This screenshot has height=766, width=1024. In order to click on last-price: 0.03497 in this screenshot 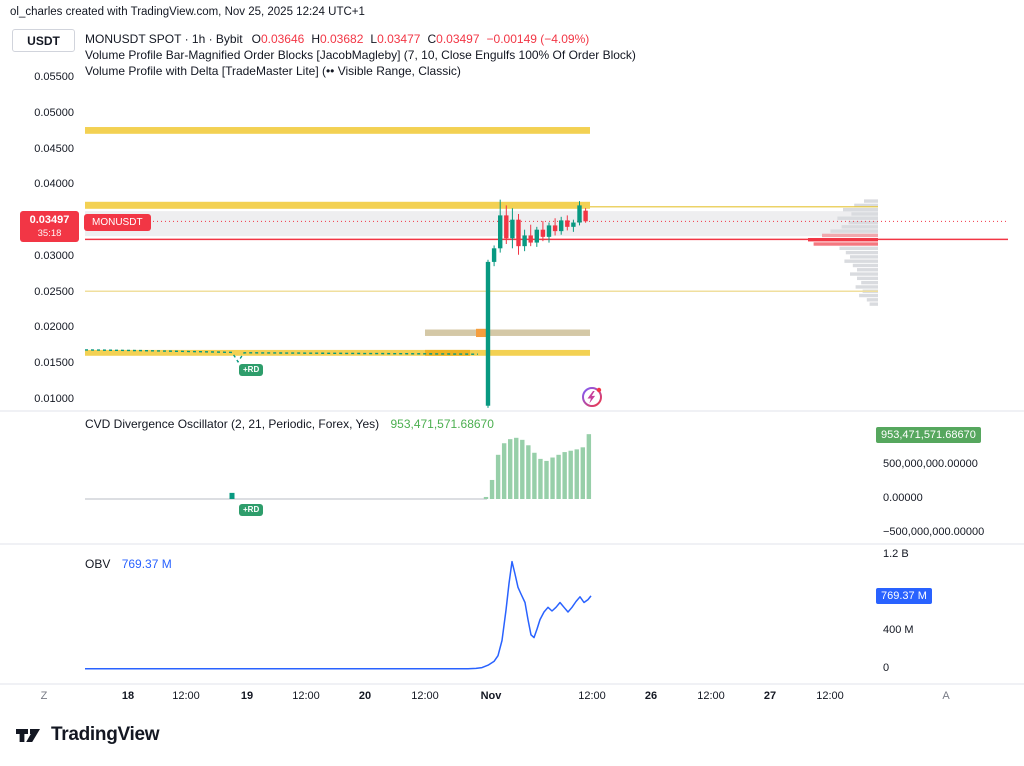, I will do `click(49, 220)`.